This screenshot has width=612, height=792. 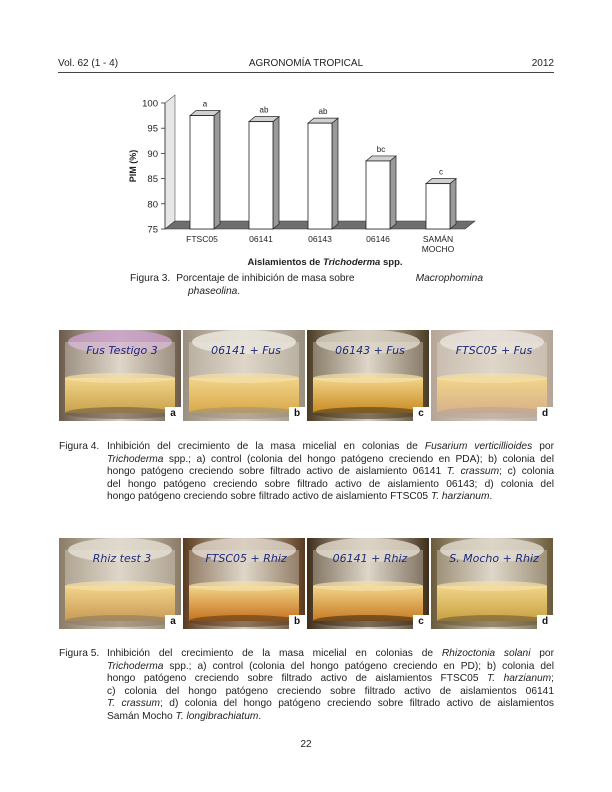 What do you see at coordinates (370, 558) in the screenshot?
I see `handwritten-label: 06141 + Rhiz` at bounding box center [370, 558].